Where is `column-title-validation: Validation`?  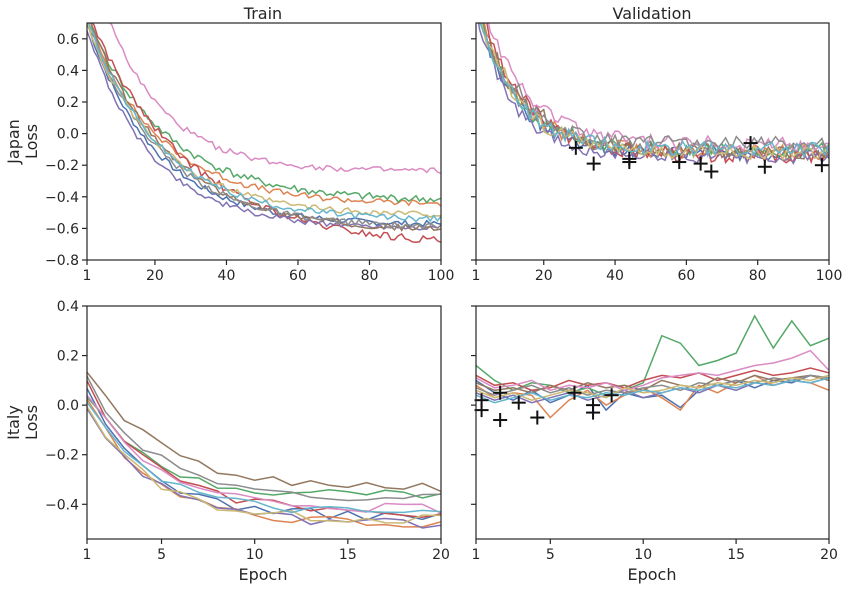
column-title-validation: Validation is located at coordinates (651, 13).